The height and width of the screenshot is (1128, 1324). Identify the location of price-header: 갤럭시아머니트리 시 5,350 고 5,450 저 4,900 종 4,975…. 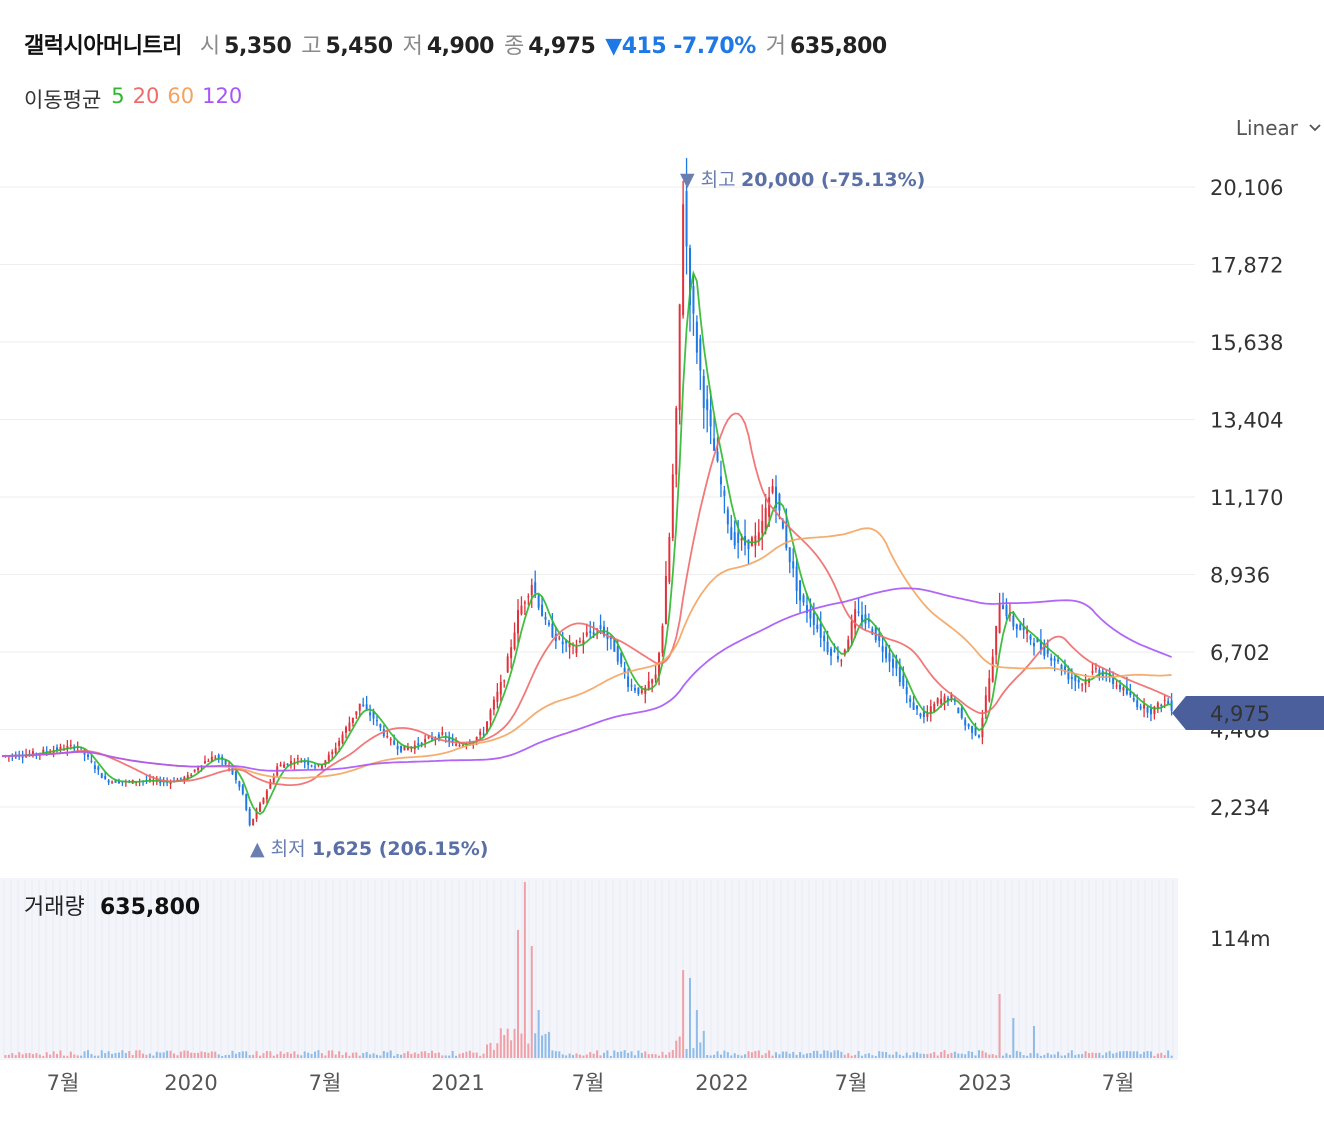
(460, 45).